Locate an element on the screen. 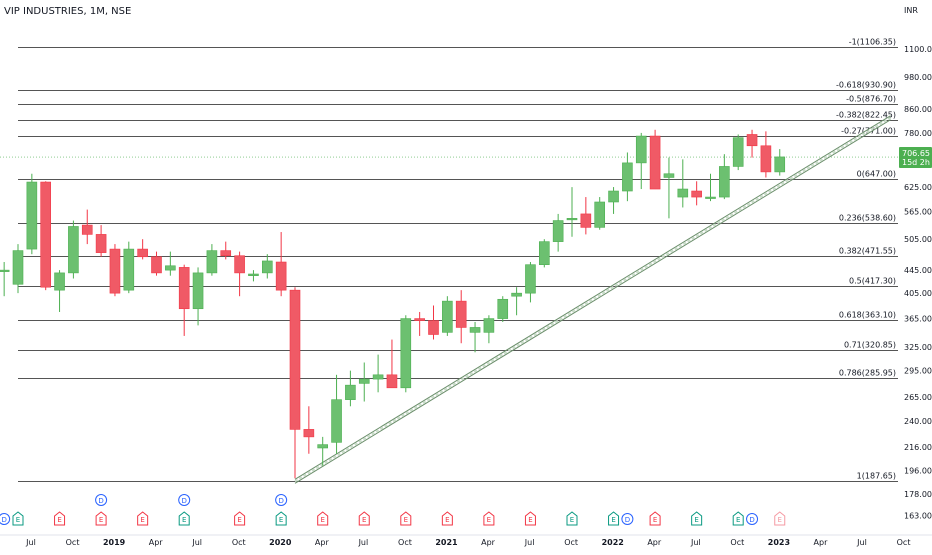  earnings-marker-2020-02: E is located at coordinates (281, 518).